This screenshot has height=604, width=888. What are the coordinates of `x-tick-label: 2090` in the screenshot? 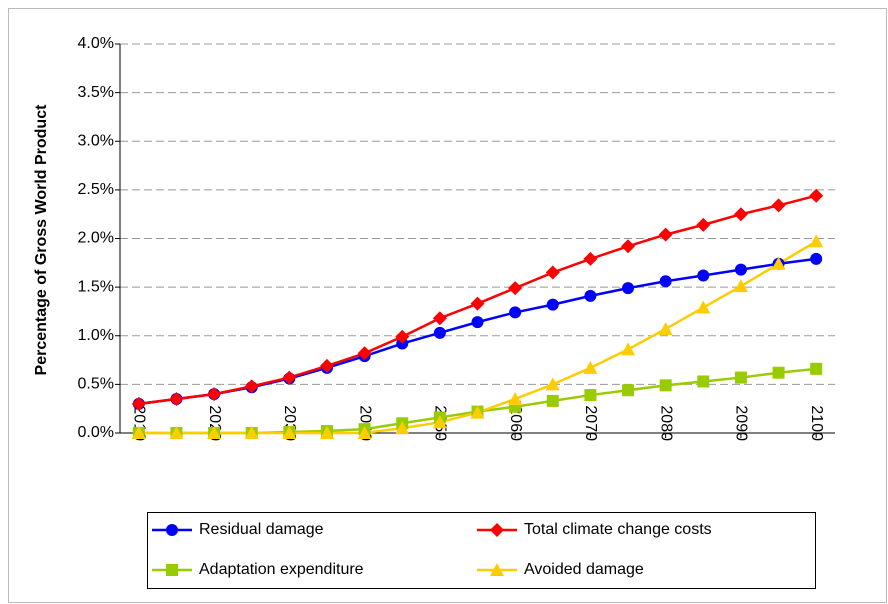 It's located at (741, 423).